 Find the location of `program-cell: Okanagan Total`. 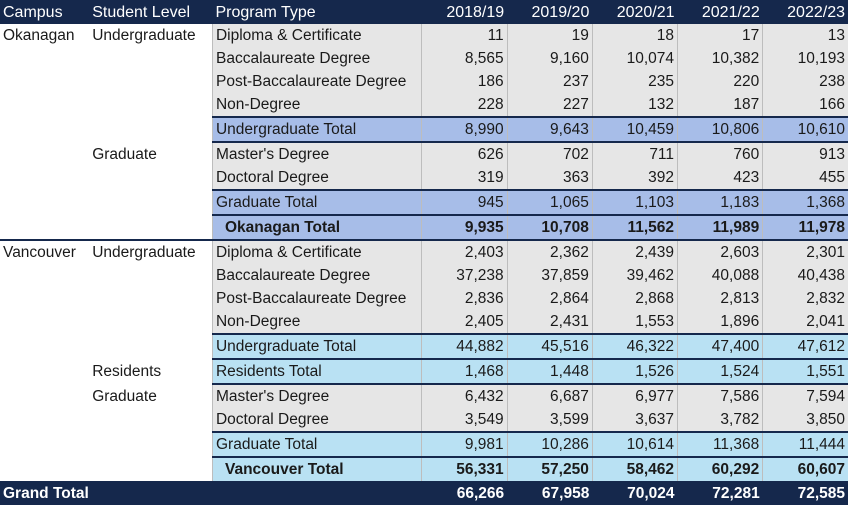

program-cell: Okanagan Total is located at coordinates (316, 227).